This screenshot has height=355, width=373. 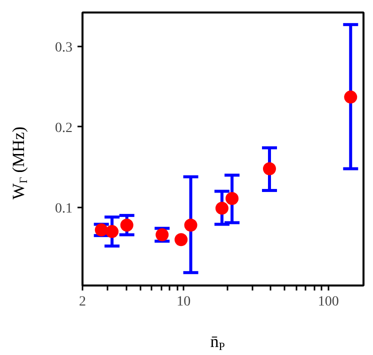 What do you see at coordinates (63, 208) in the screenshot?
I see `y-tick-label: 0.1` at bounding box center [63, 208].